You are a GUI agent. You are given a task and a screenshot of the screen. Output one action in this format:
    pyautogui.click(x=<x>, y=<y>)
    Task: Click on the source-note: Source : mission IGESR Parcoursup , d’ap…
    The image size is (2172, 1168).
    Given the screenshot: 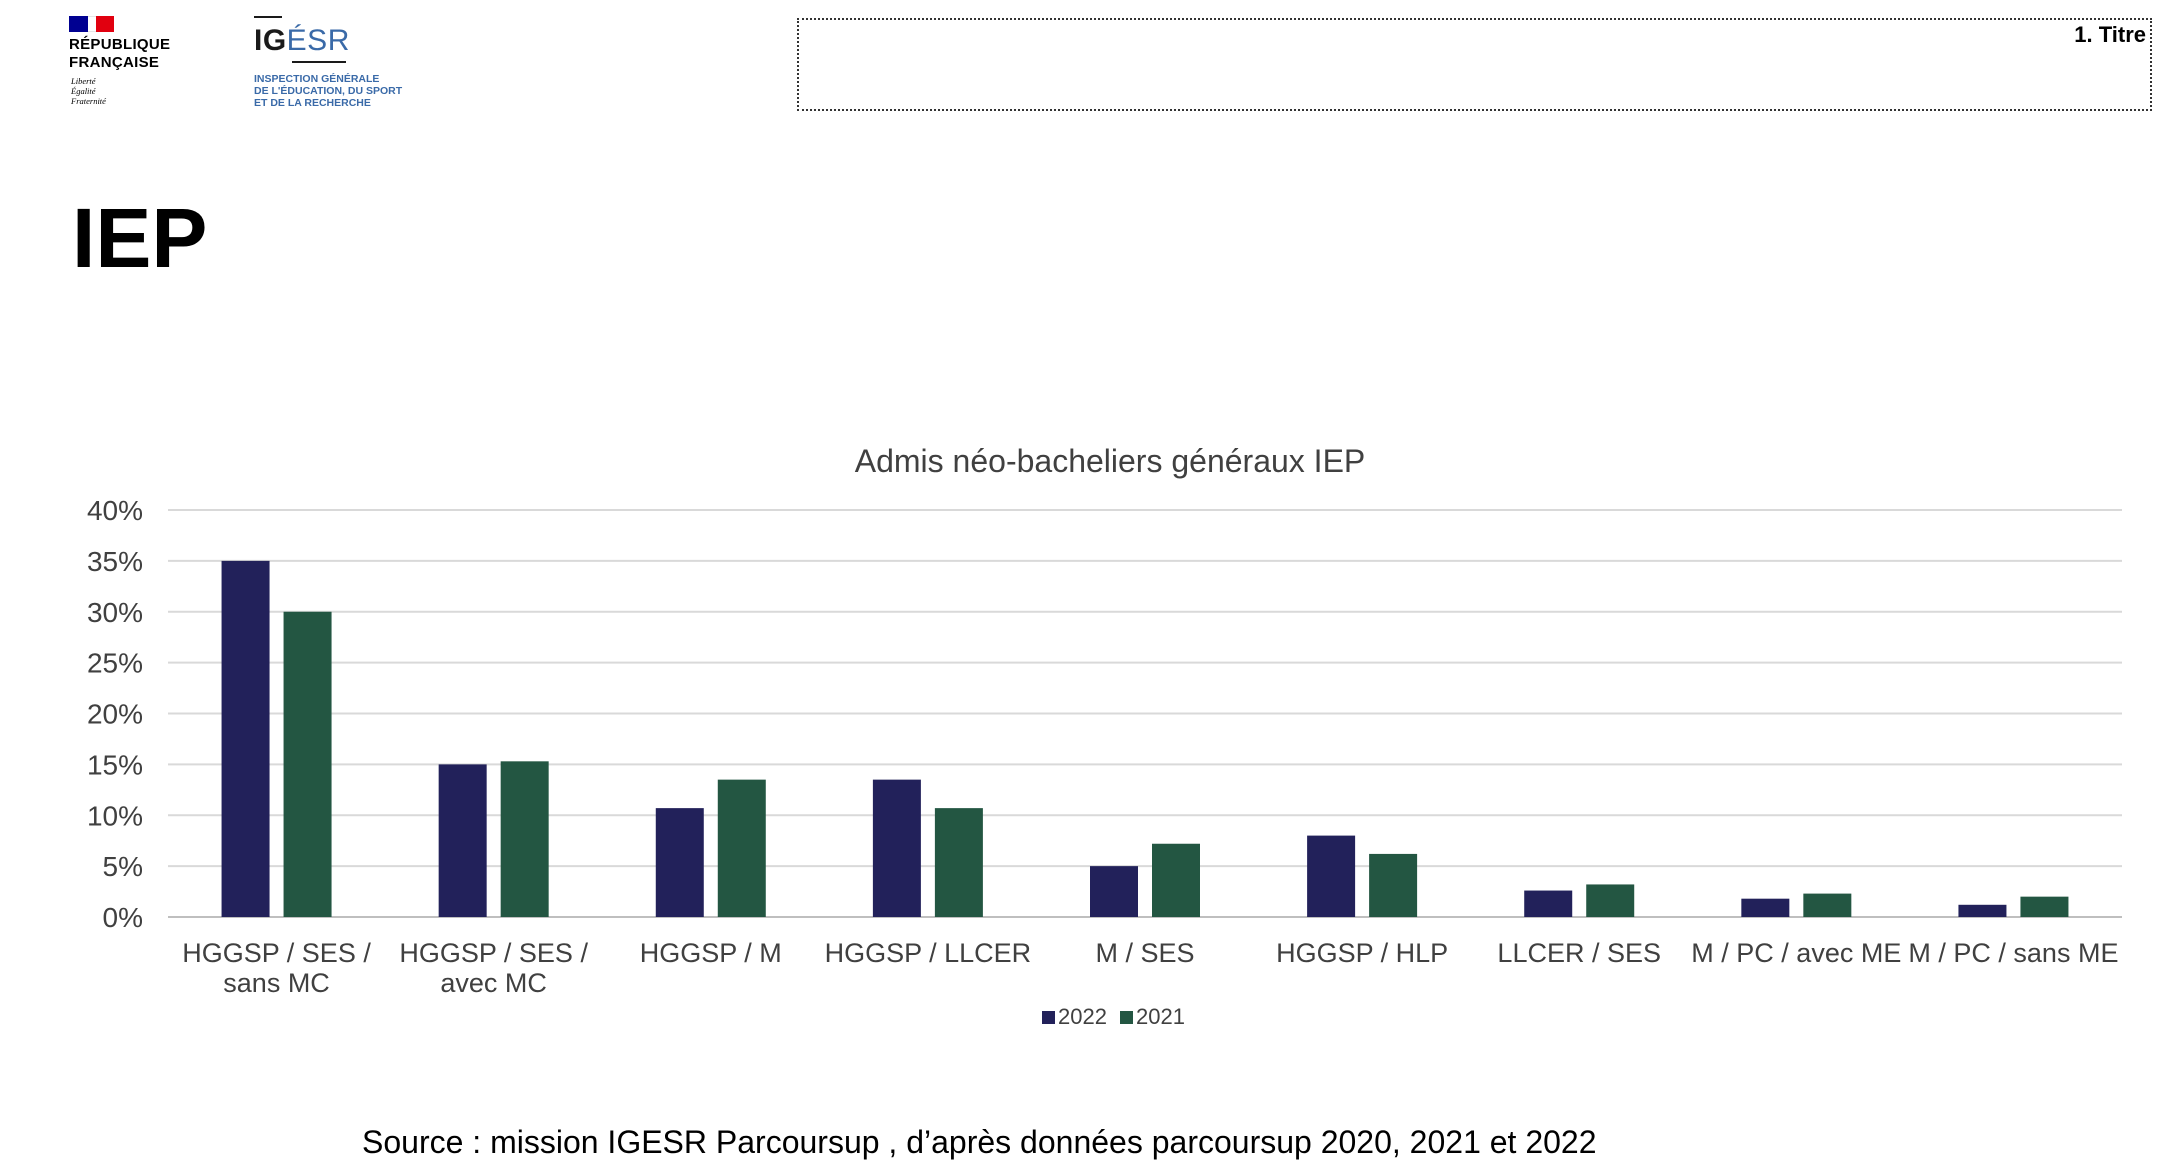 What is the action you would take?
    pyautogui.click(x=979, y=1142)
    